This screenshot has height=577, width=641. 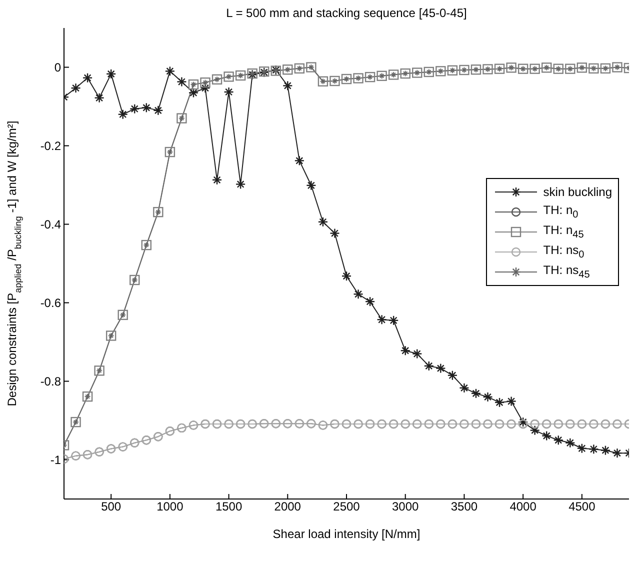 What do you see at coordinates (228, 507) in the screenshot?
I see `x-tick-label: 1500` at bounding box center [228, 507].